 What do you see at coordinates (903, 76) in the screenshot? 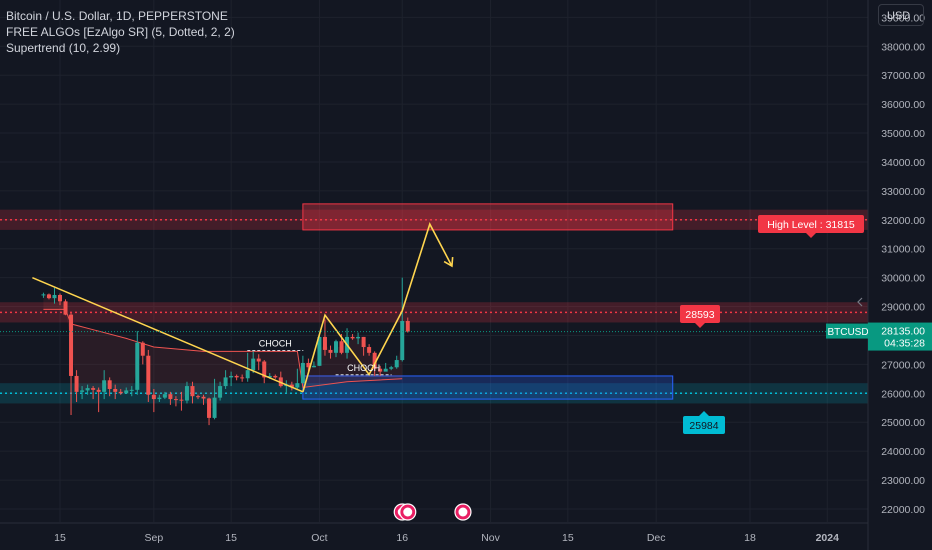
I see `price-tick-label: 37000.00` at bounding box center [903, 76].